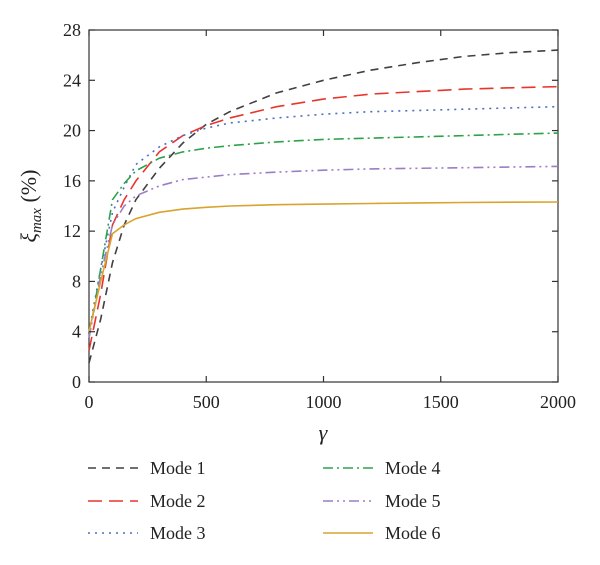 The image size is (600, 565). What do you see at coordinates (413, 533) in the screenshot?
I see `legend-label: Mode 6` at bounding box center [413, 533].